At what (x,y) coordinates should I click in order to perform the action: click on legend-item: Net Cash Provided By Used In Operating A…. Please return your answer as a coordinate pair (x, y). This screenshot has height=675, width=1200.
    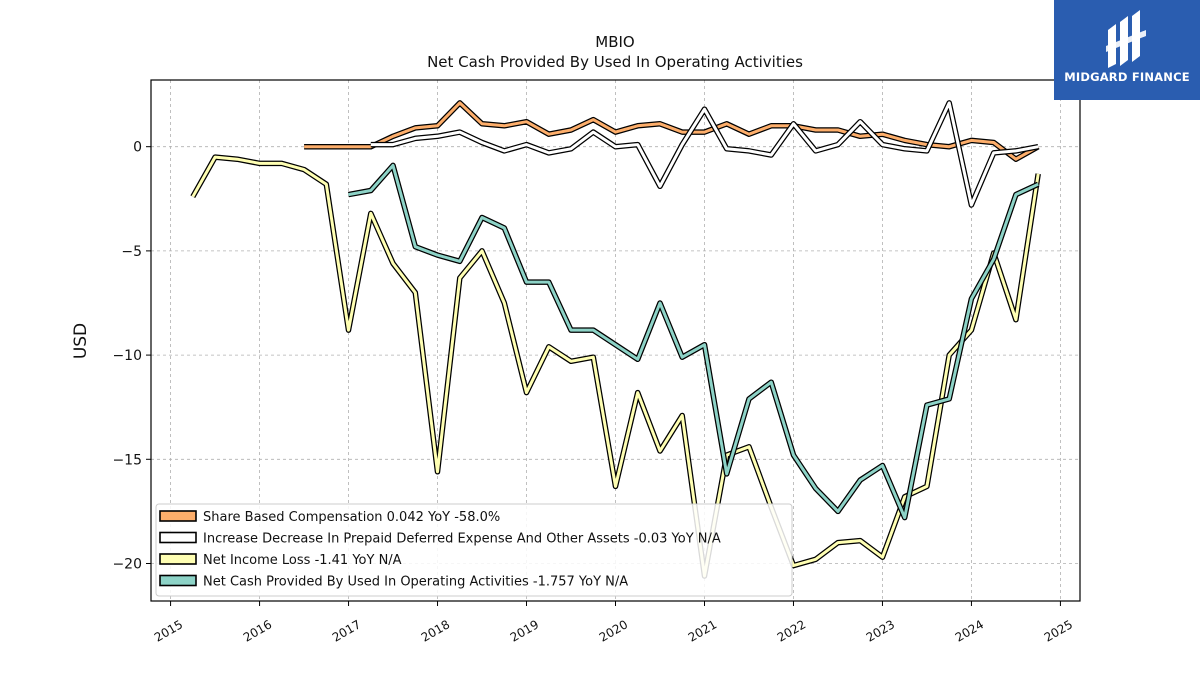
    Looking at the image, I should click on (393, 582).